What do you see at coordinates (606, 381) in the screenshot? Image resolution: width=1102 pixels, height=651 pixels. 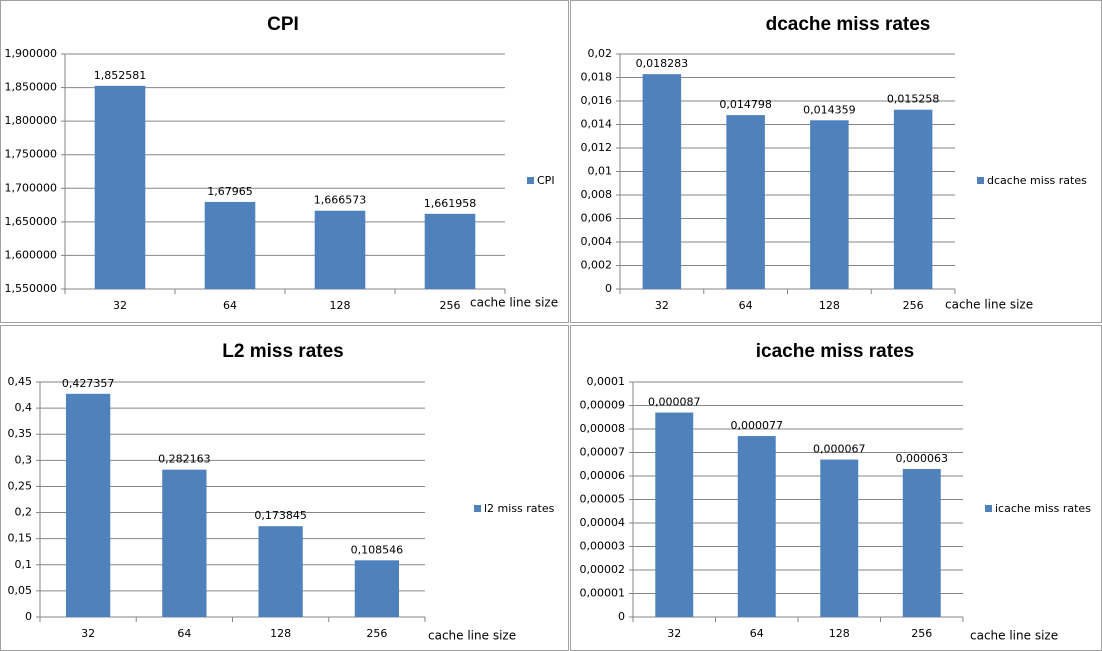 I see `y-tick-label: 0,0001` at bounding box center [606, 381].